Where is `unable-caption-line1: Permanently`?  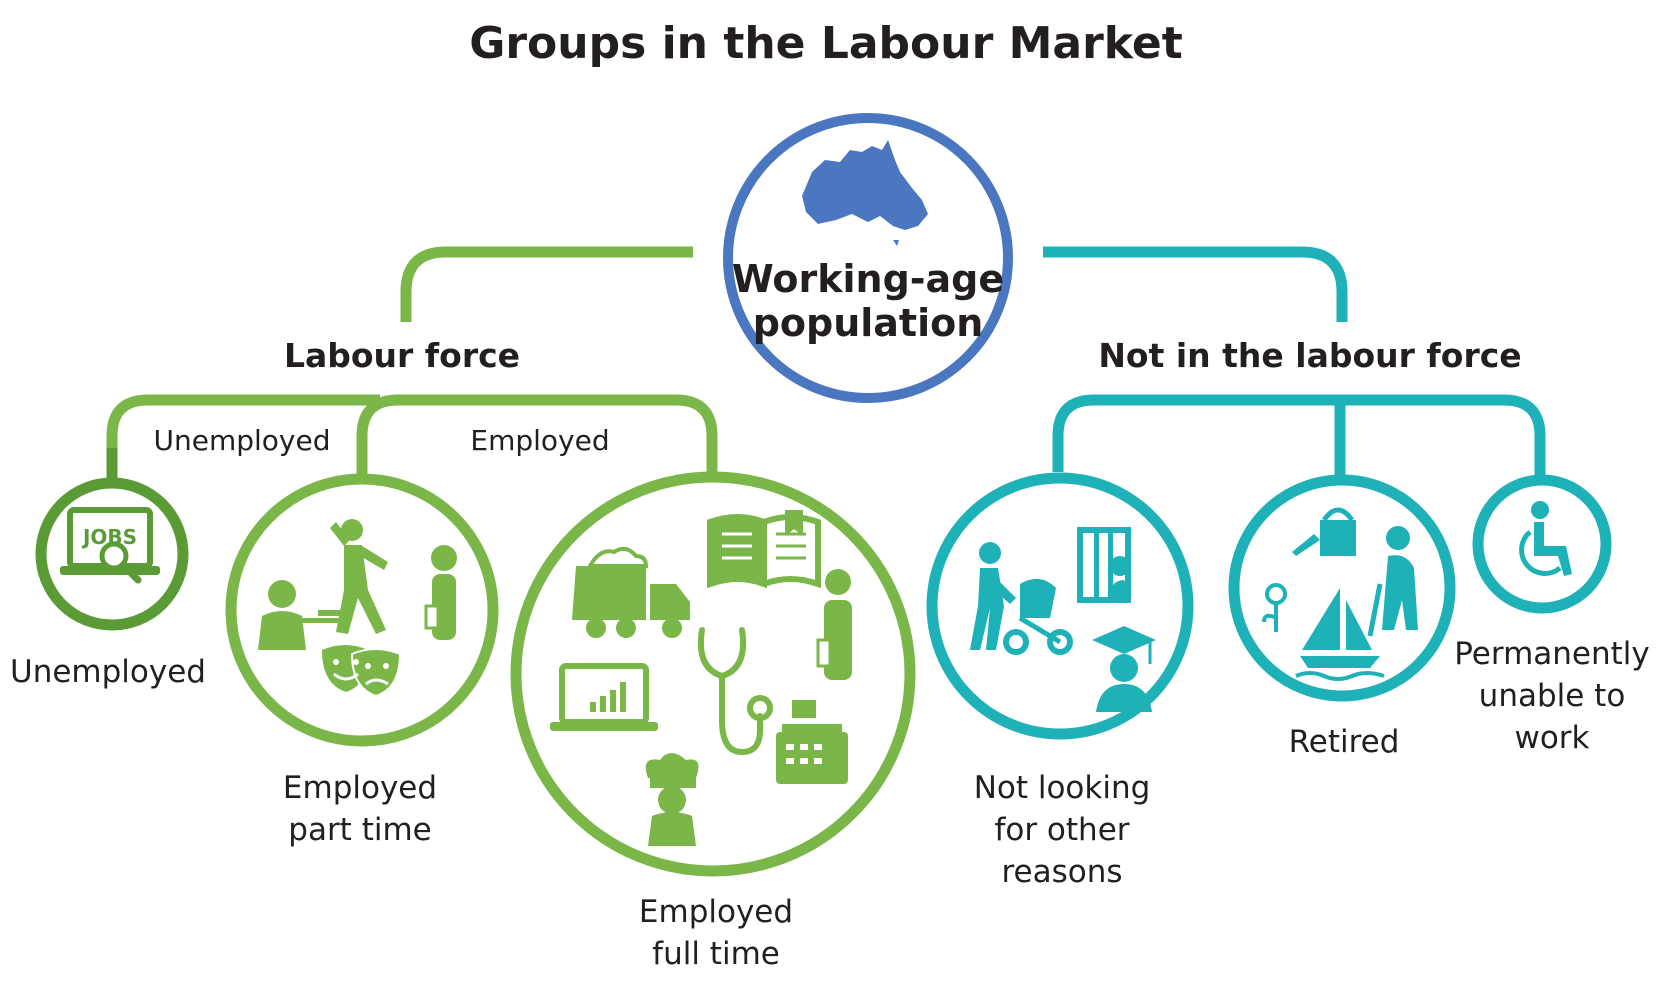 unable-caption-line1: Permanently is located at coordinates (1552, 654).